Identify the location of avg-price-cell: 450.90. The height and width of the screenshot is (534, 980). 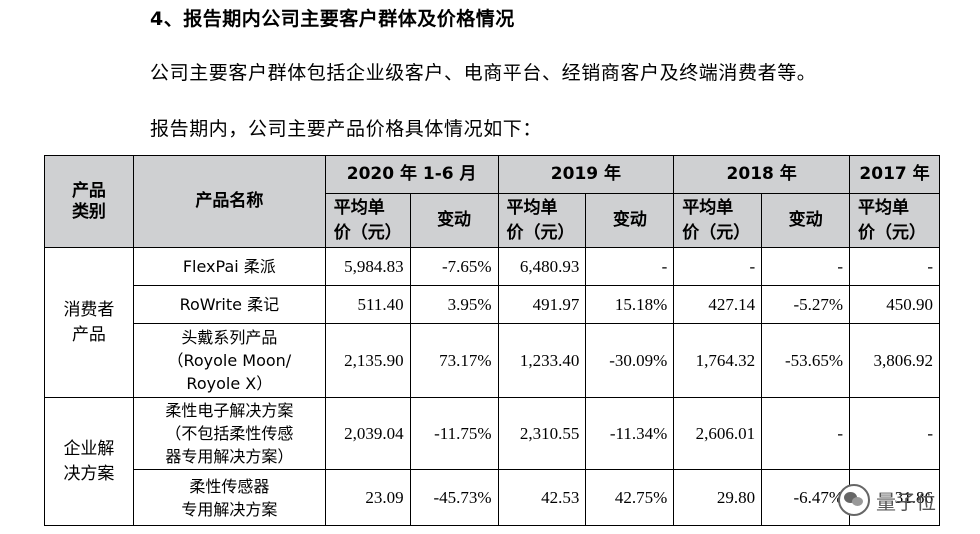
(894, 304).